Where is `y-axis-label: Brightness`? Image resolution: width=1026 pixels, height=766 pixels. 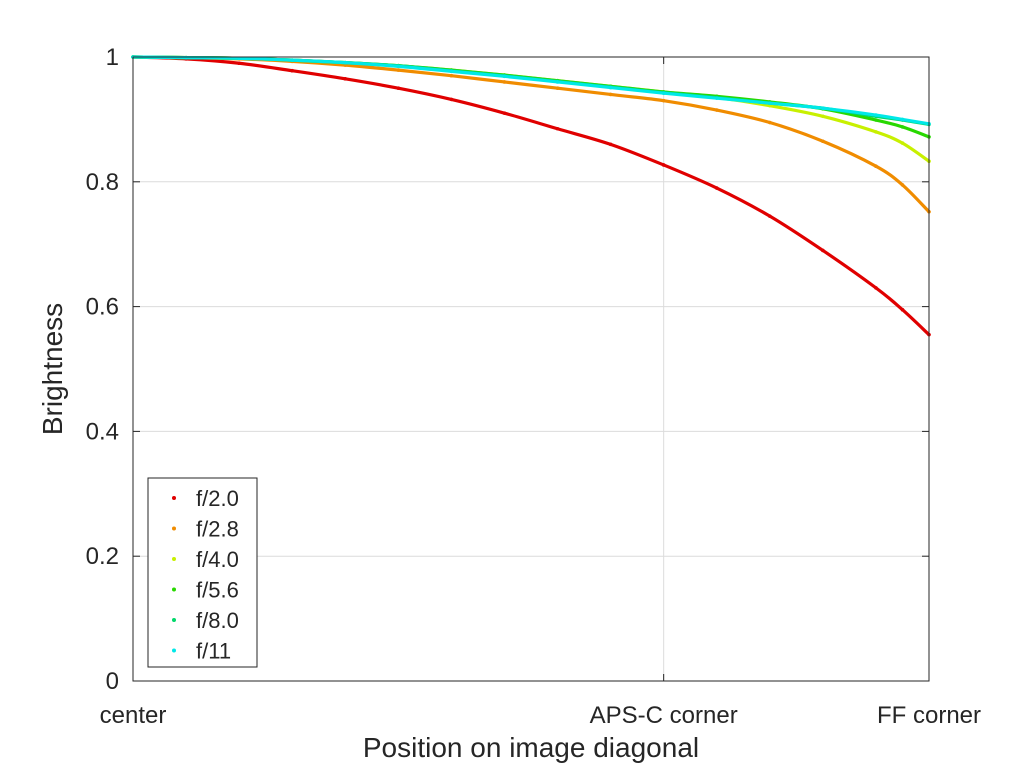
y-axis-label: Brightness is located at coordinates (52, 369).